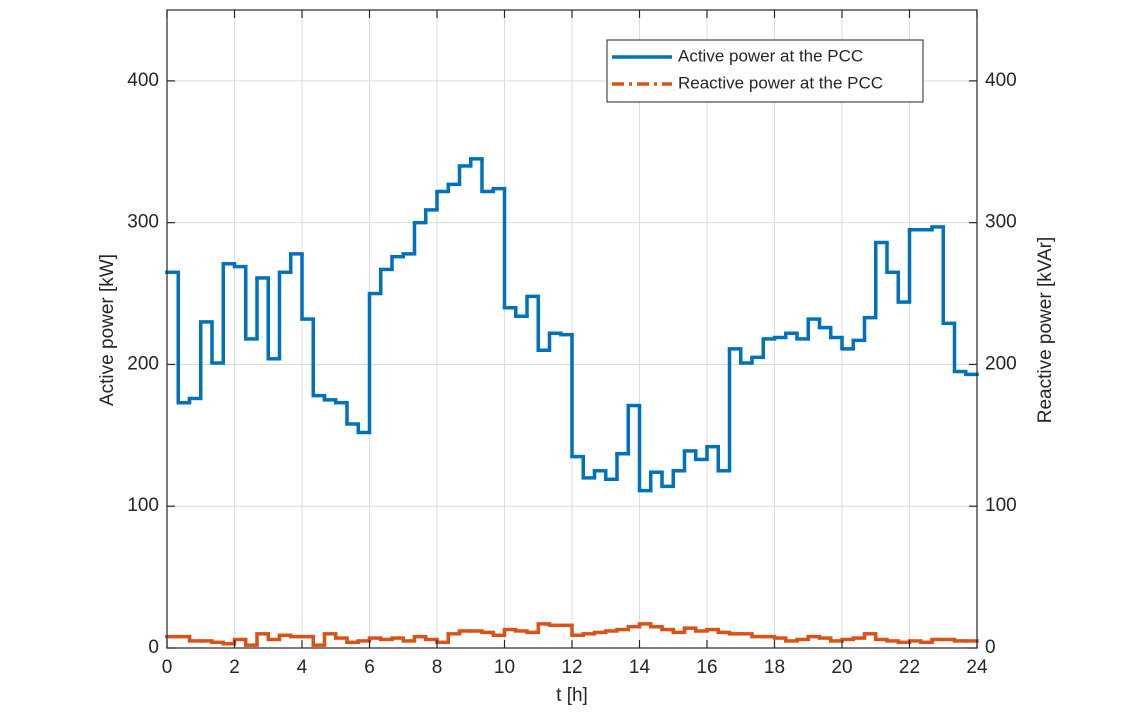  Describe the element at coordinates (909, 667) in the screenshot. I see `x-tick-label: 22` at that location.